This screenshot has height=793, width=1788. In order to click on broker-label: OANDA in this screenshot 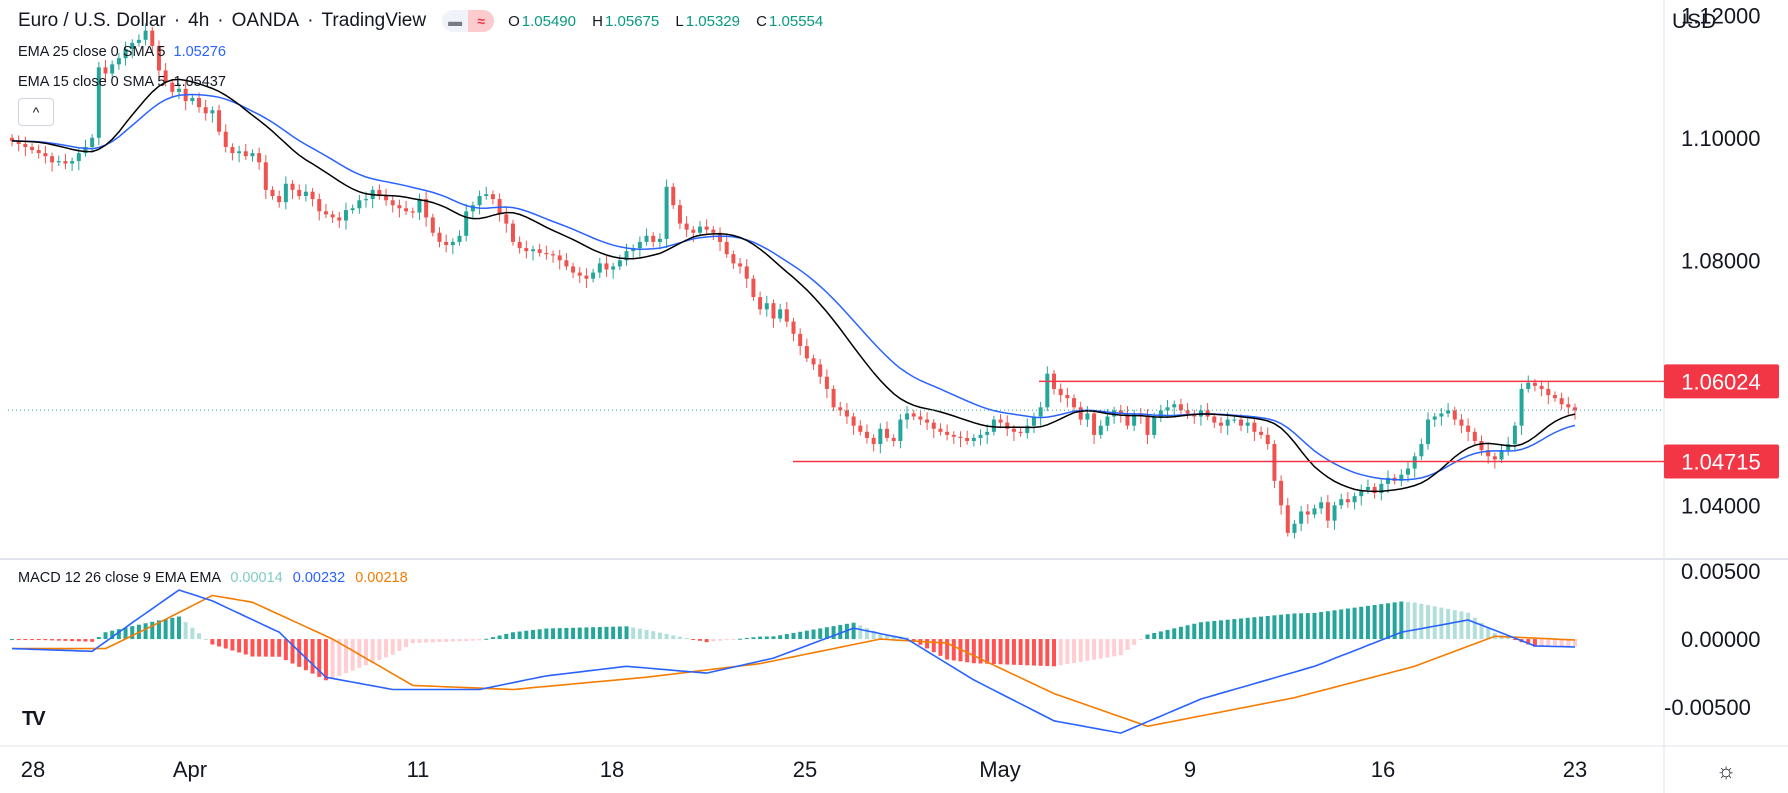, I will do `click(265, 20)`.